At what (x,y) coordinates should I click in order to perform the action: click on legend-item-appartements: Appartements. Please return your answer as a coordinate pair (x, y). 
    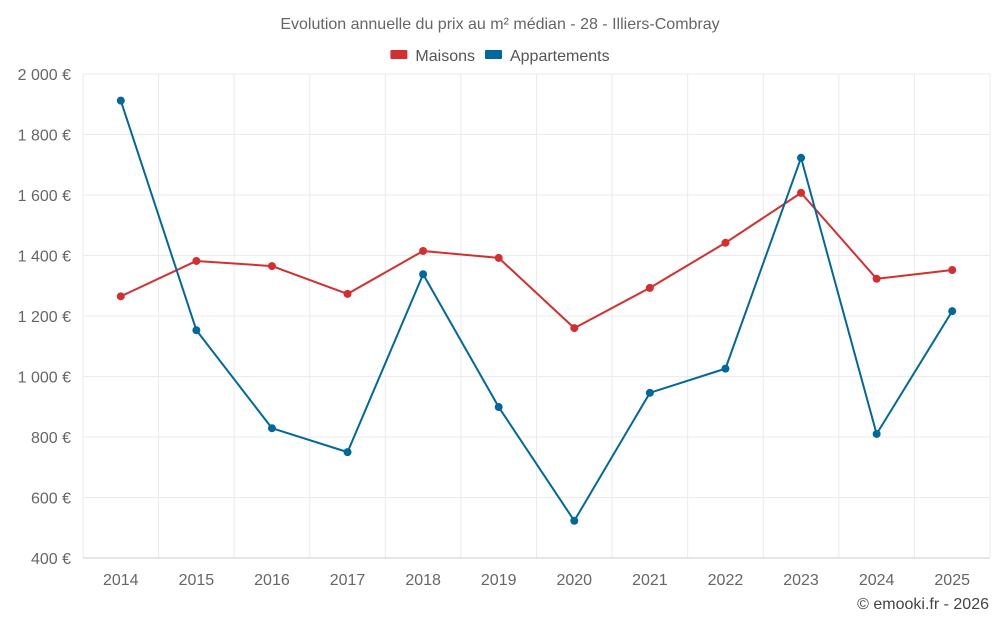
    Looking at the image, I should click on (547, 56).